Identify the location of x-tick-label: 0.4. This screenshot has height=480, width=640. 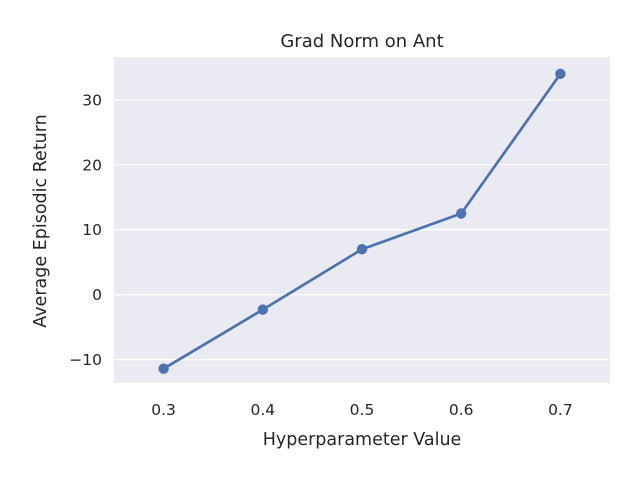
(262, 410).